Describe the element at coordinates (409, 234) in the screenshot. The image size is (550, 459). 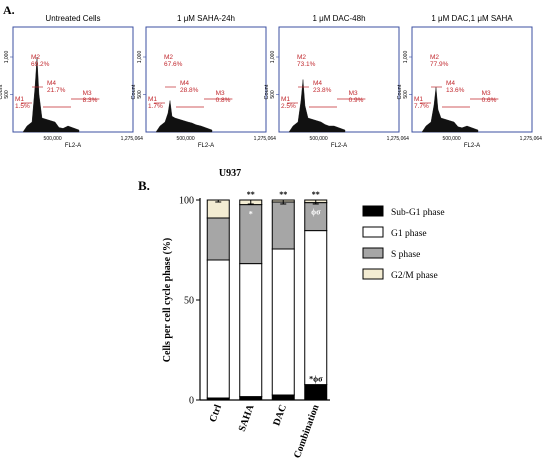
I see `legend-label: G1 phase` at that location.